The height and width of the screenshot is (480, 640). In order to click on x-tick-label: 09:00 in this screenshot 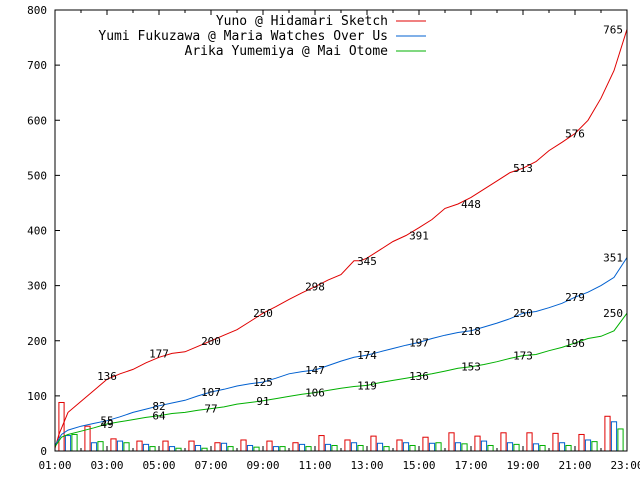, I will do `click(262, 465)`.